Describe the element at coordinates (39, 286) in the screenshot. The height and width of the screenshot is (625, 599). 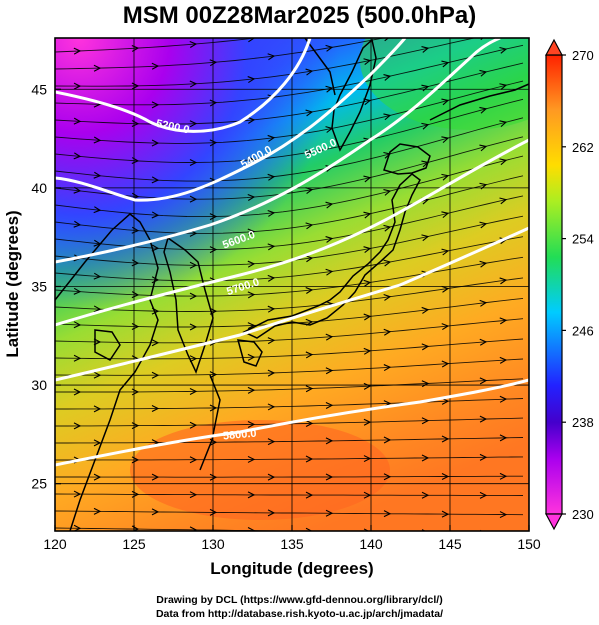
I see `y-tick-label: 35` at that location.